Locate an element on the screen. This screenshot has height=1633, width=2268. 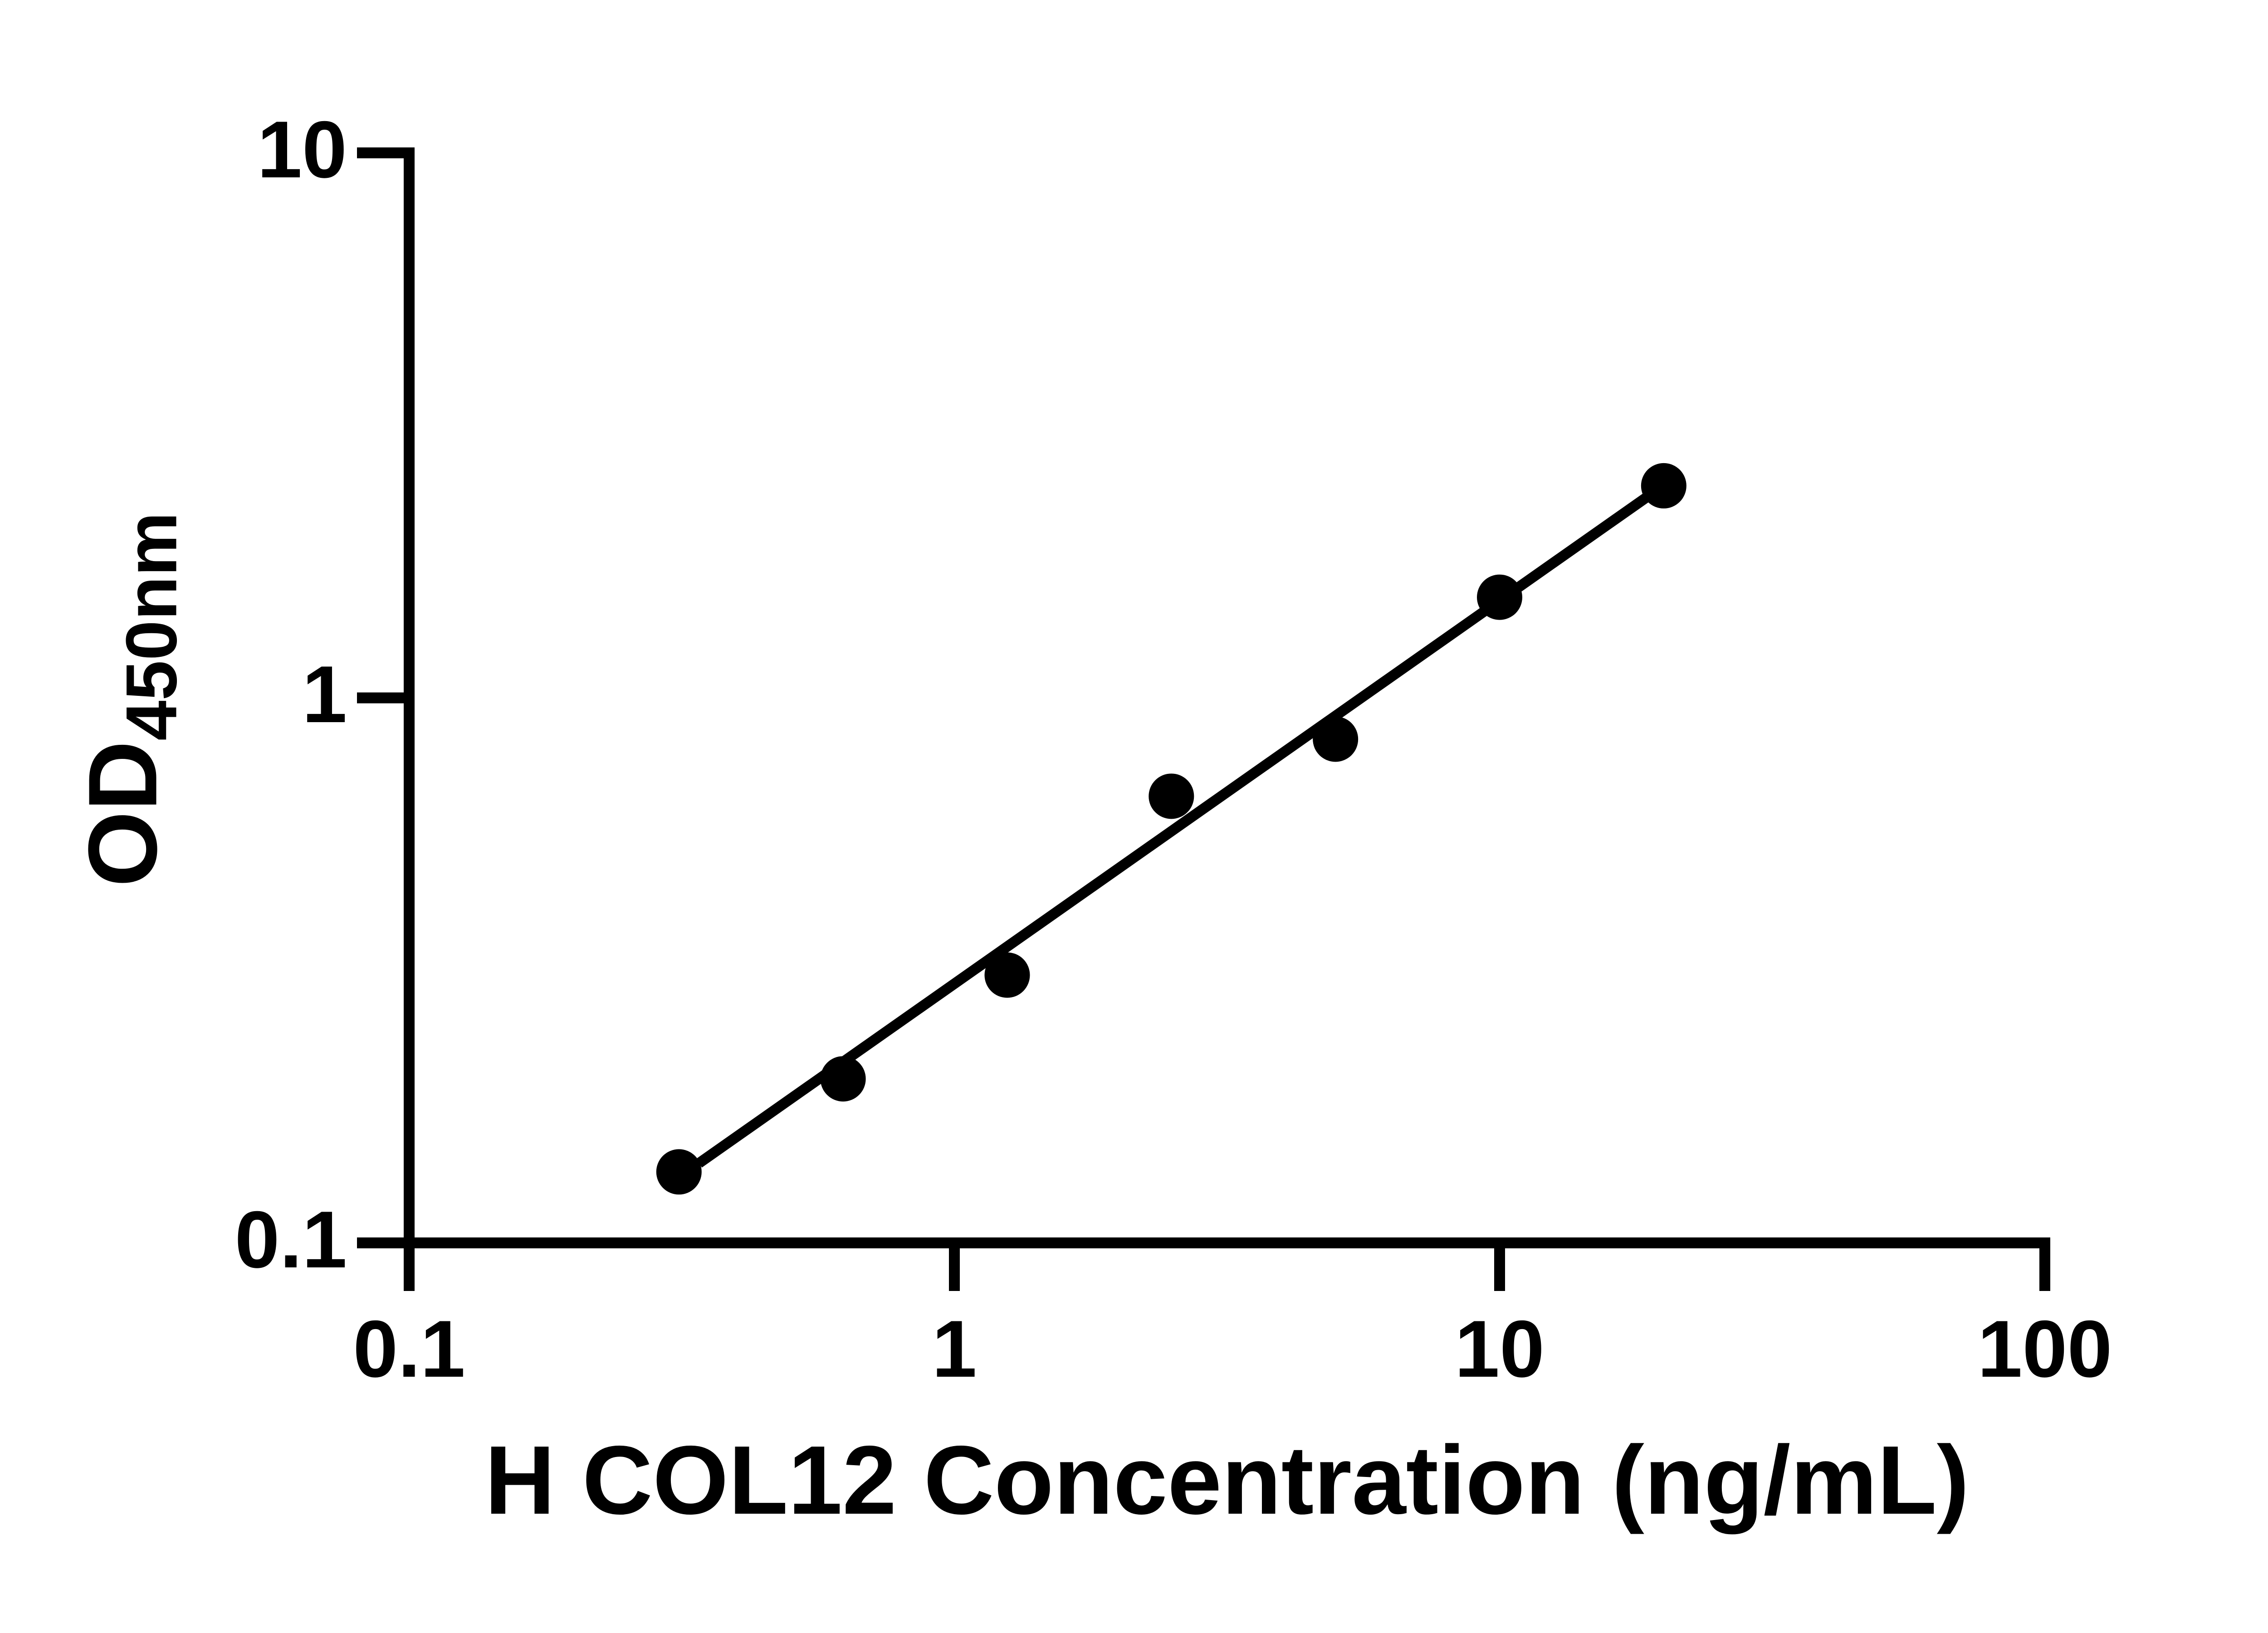
y-tick-label: 1 is located at coordinates (325, 694).